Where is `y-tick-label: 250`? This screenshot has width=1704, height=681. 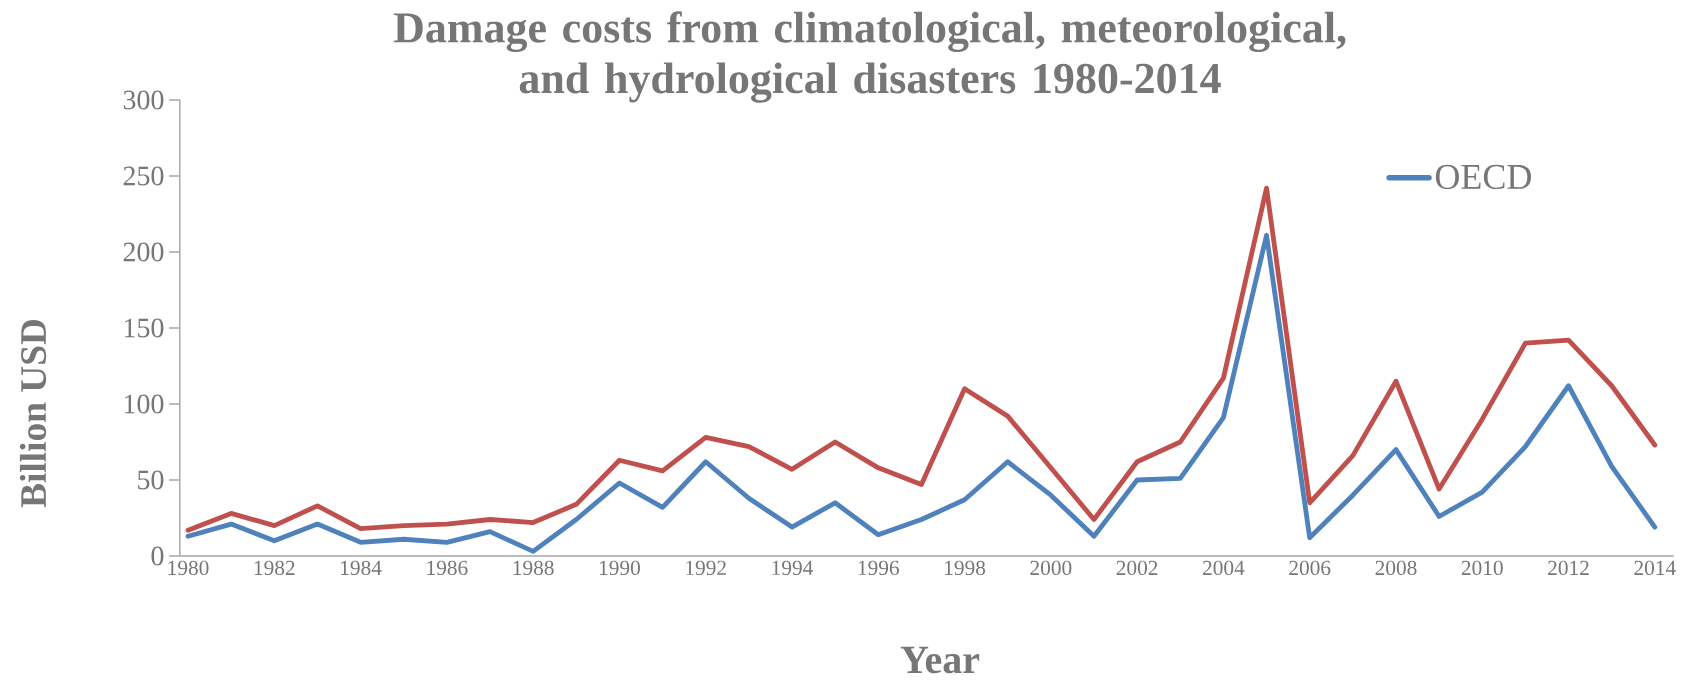
y-tick-label: 250 is located at coordinates (143, 176).